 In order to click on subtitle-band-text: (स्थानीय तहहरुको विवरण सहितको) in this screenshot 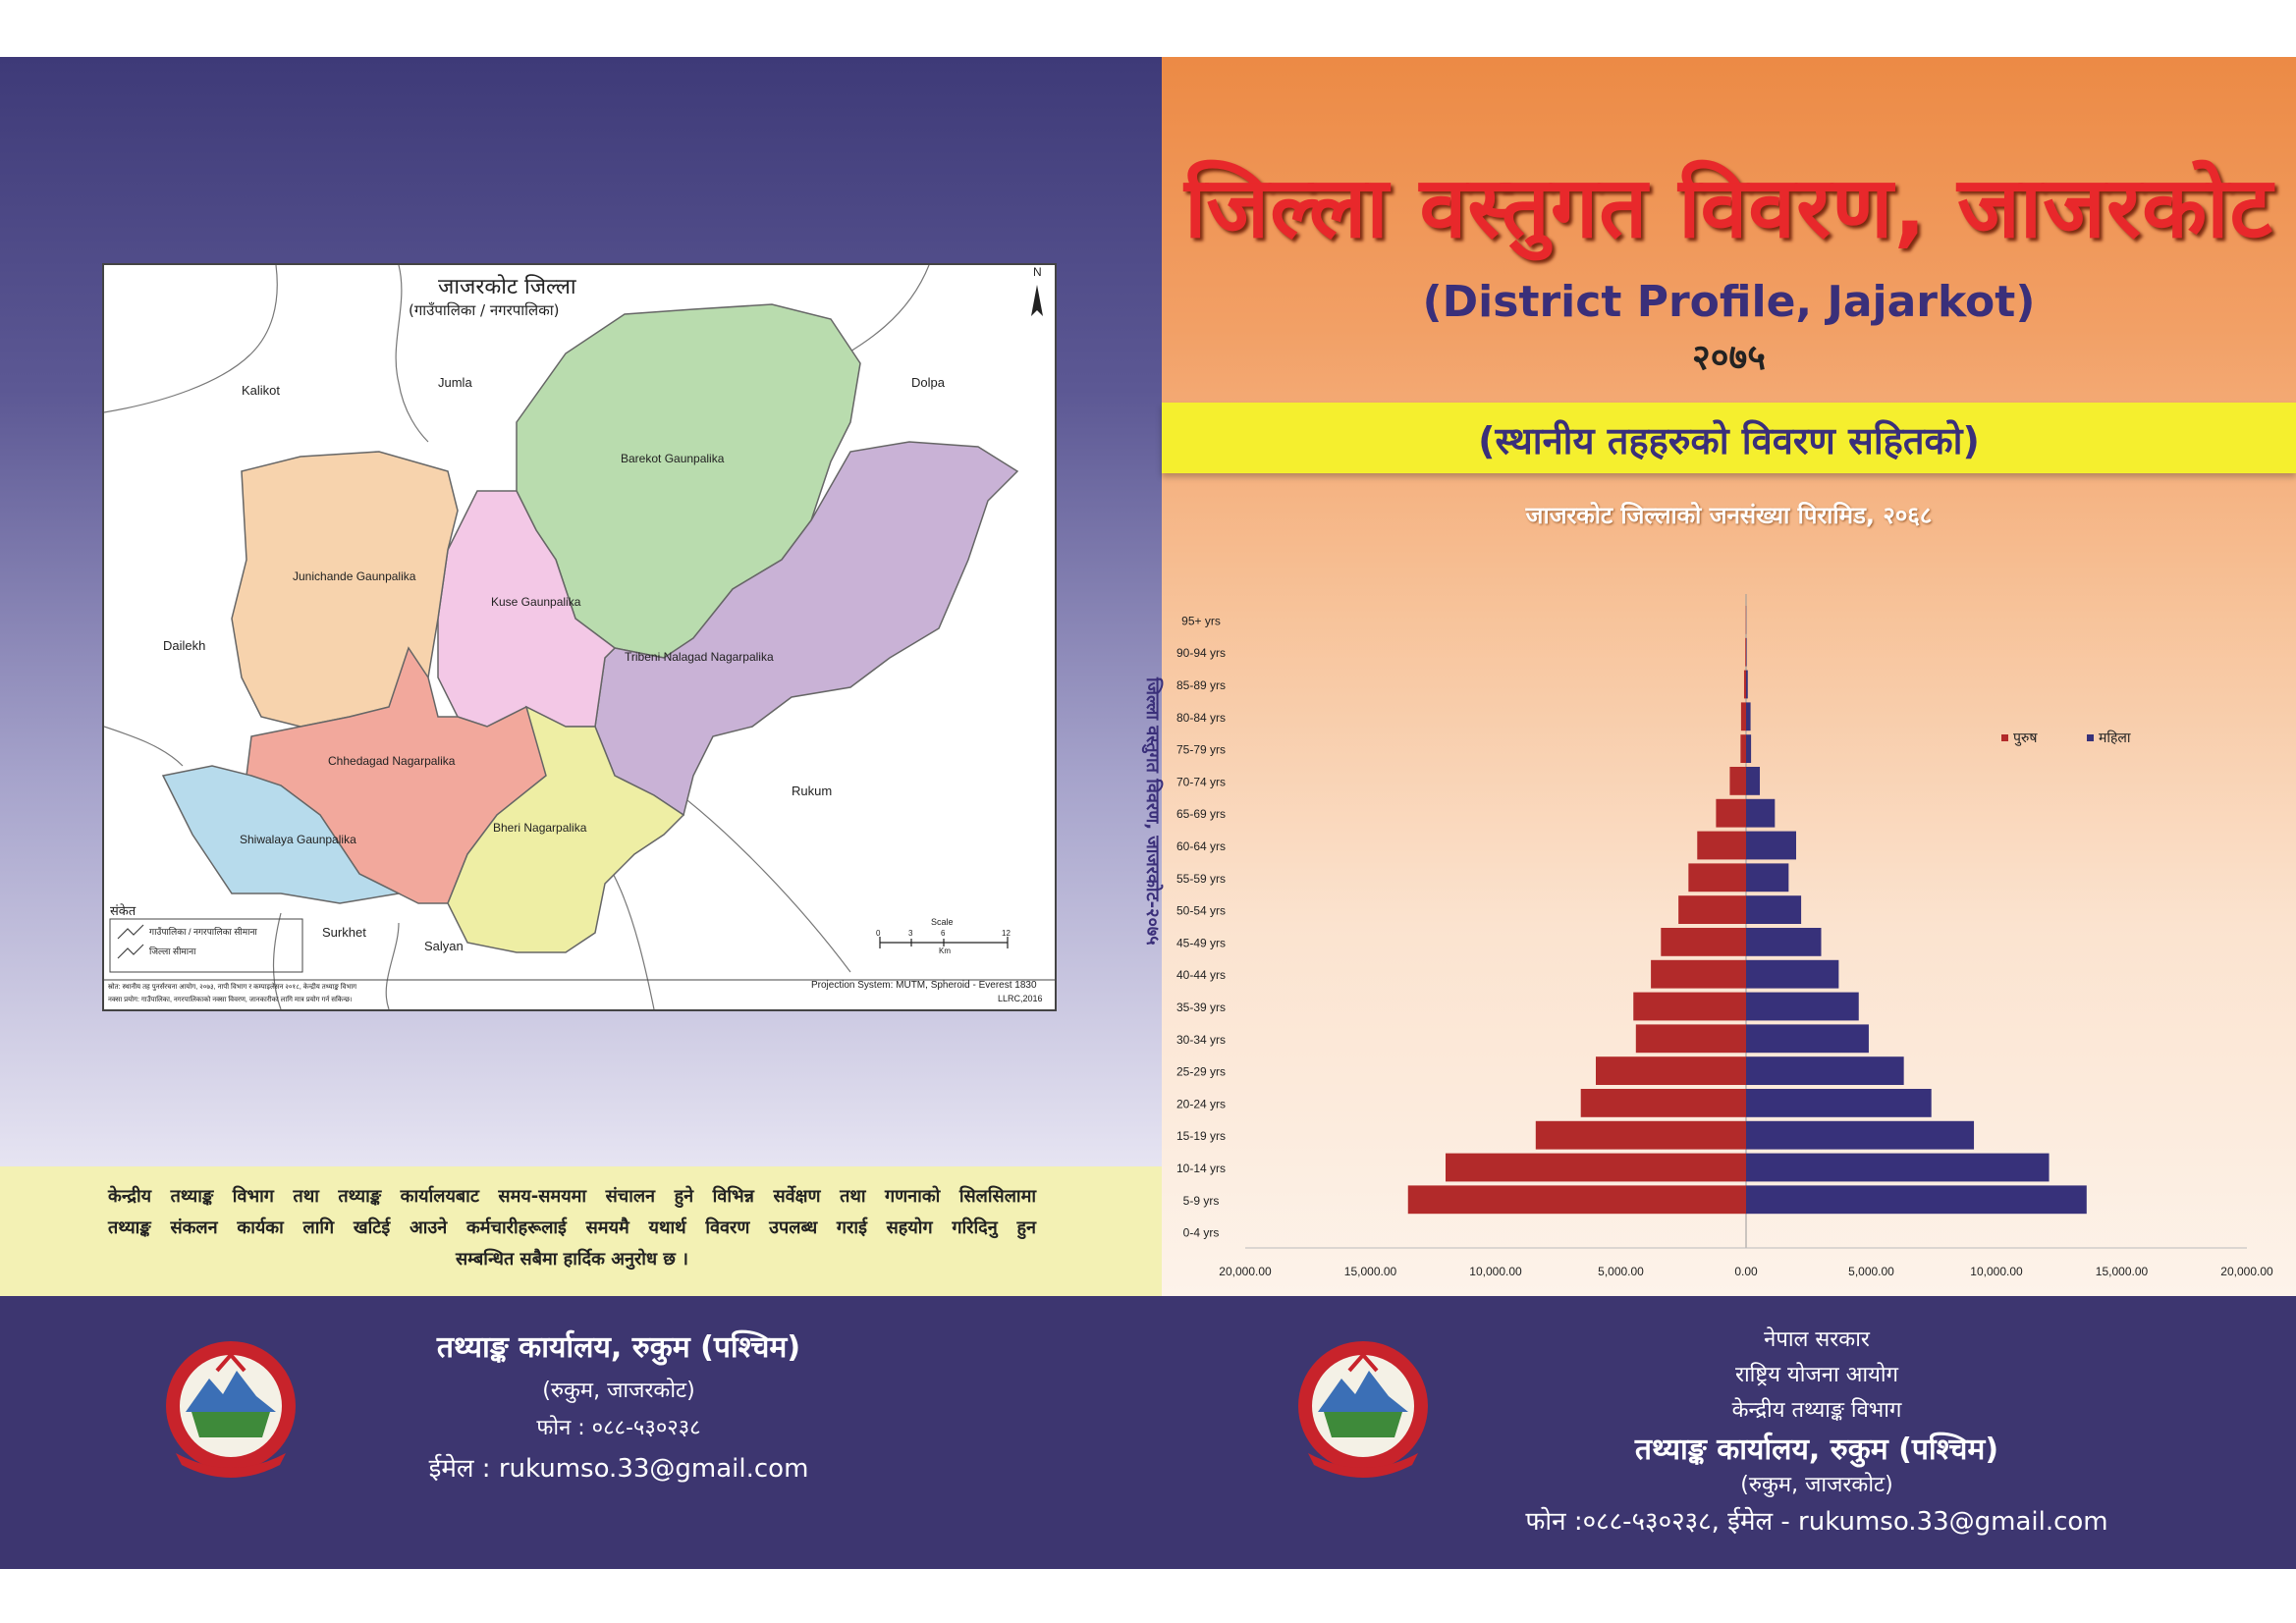, I will do `click(1729, 440)`.